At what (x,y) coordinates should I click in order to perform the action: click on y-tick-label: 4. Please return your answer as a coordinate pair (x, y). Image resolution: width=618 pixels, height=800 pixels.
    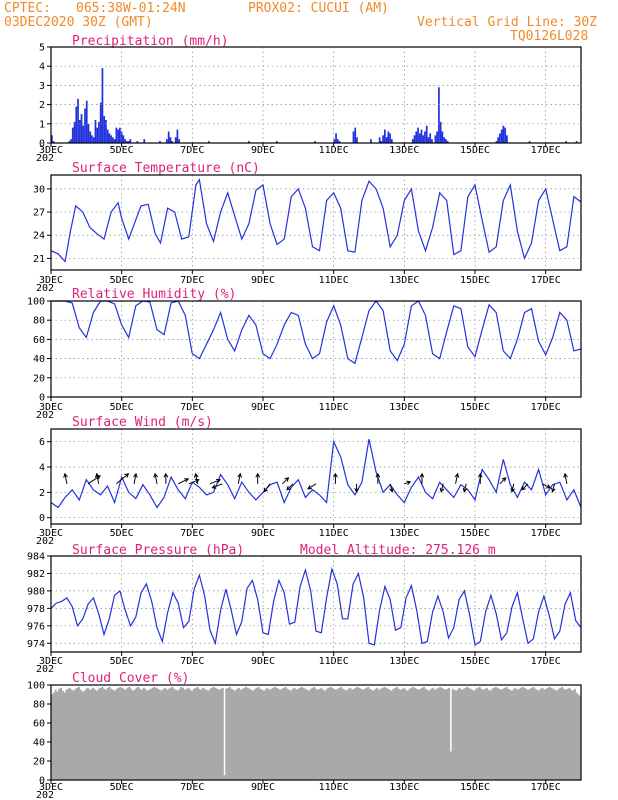
    Looking at the image, I should click on (42, 468).